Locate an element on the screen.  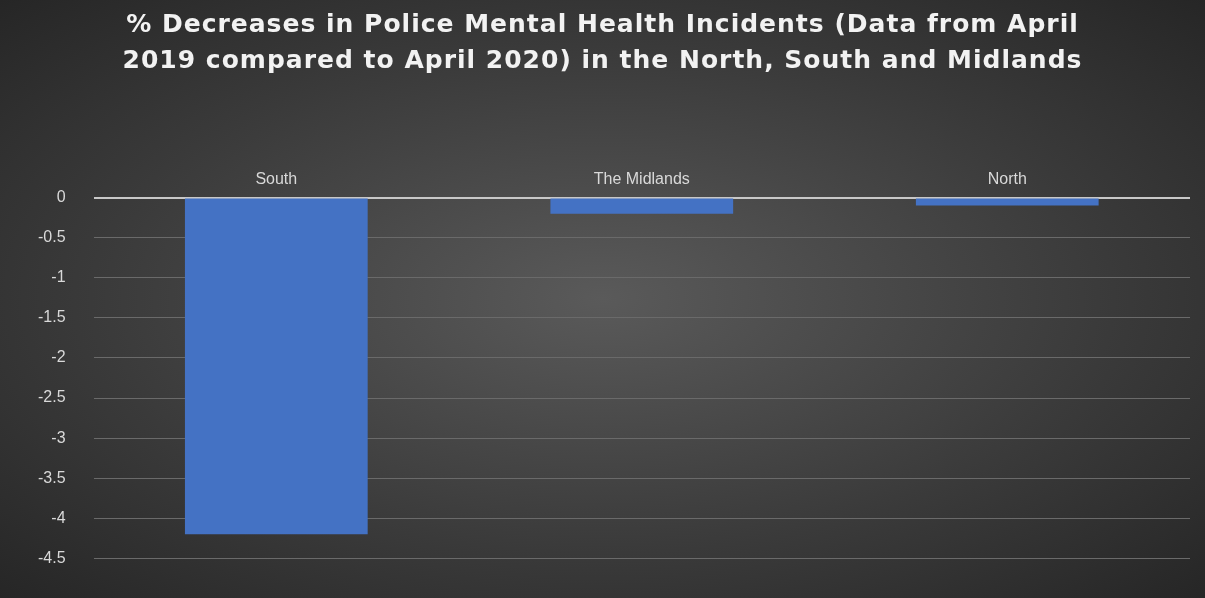
y-tick-label: -0.5 is located at coordinates (51, 237).